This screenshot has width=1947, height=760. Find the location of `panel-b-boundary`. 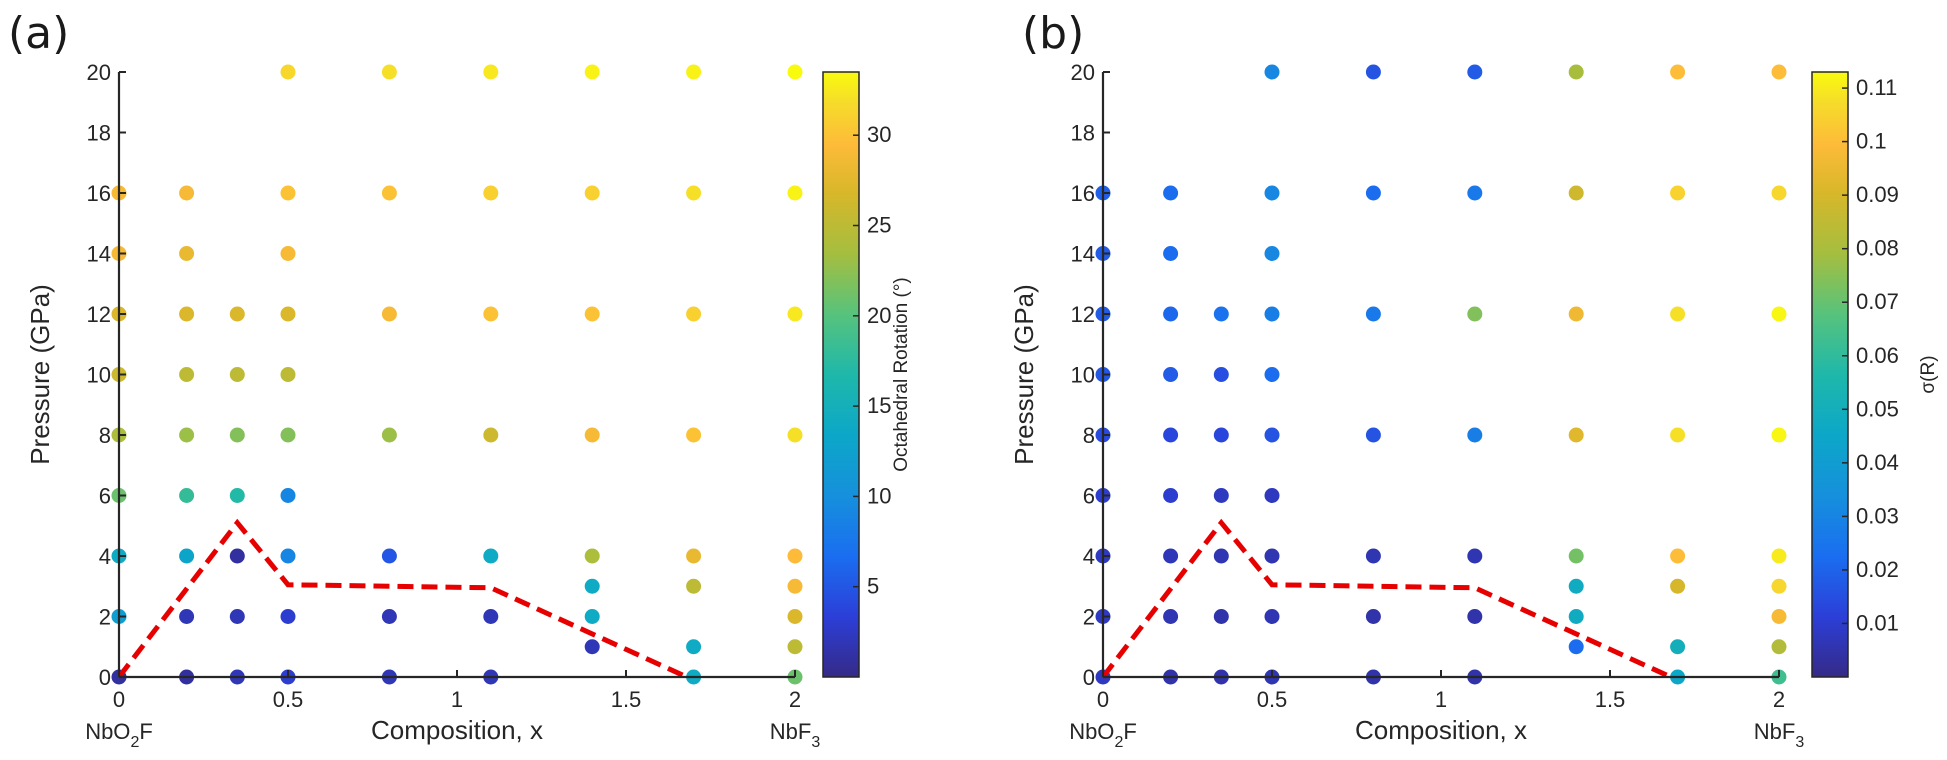

panel-b-boundary is located at coordinates (1386, 599).